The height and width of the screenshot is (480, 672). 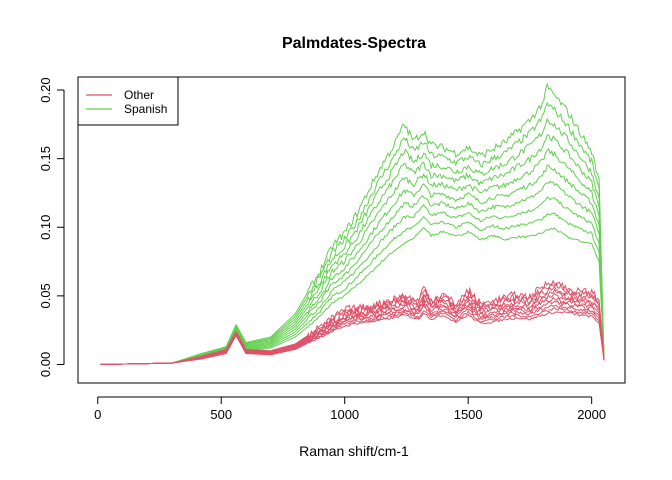 What do you see at coordinates (45, 227) in the screenshot?
I see `y-tick-label: 0.10` at bounding box center [45, 227].